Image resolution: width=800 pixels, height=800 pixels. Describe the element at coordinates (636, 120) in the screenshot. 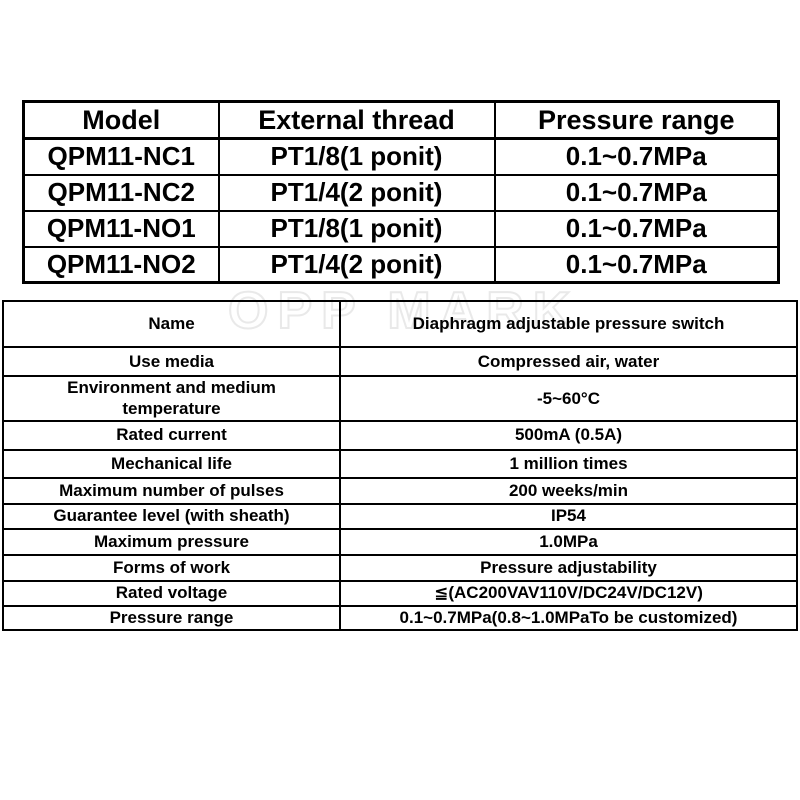

I see `model-table-header-pressure: Pressure range` at that location.